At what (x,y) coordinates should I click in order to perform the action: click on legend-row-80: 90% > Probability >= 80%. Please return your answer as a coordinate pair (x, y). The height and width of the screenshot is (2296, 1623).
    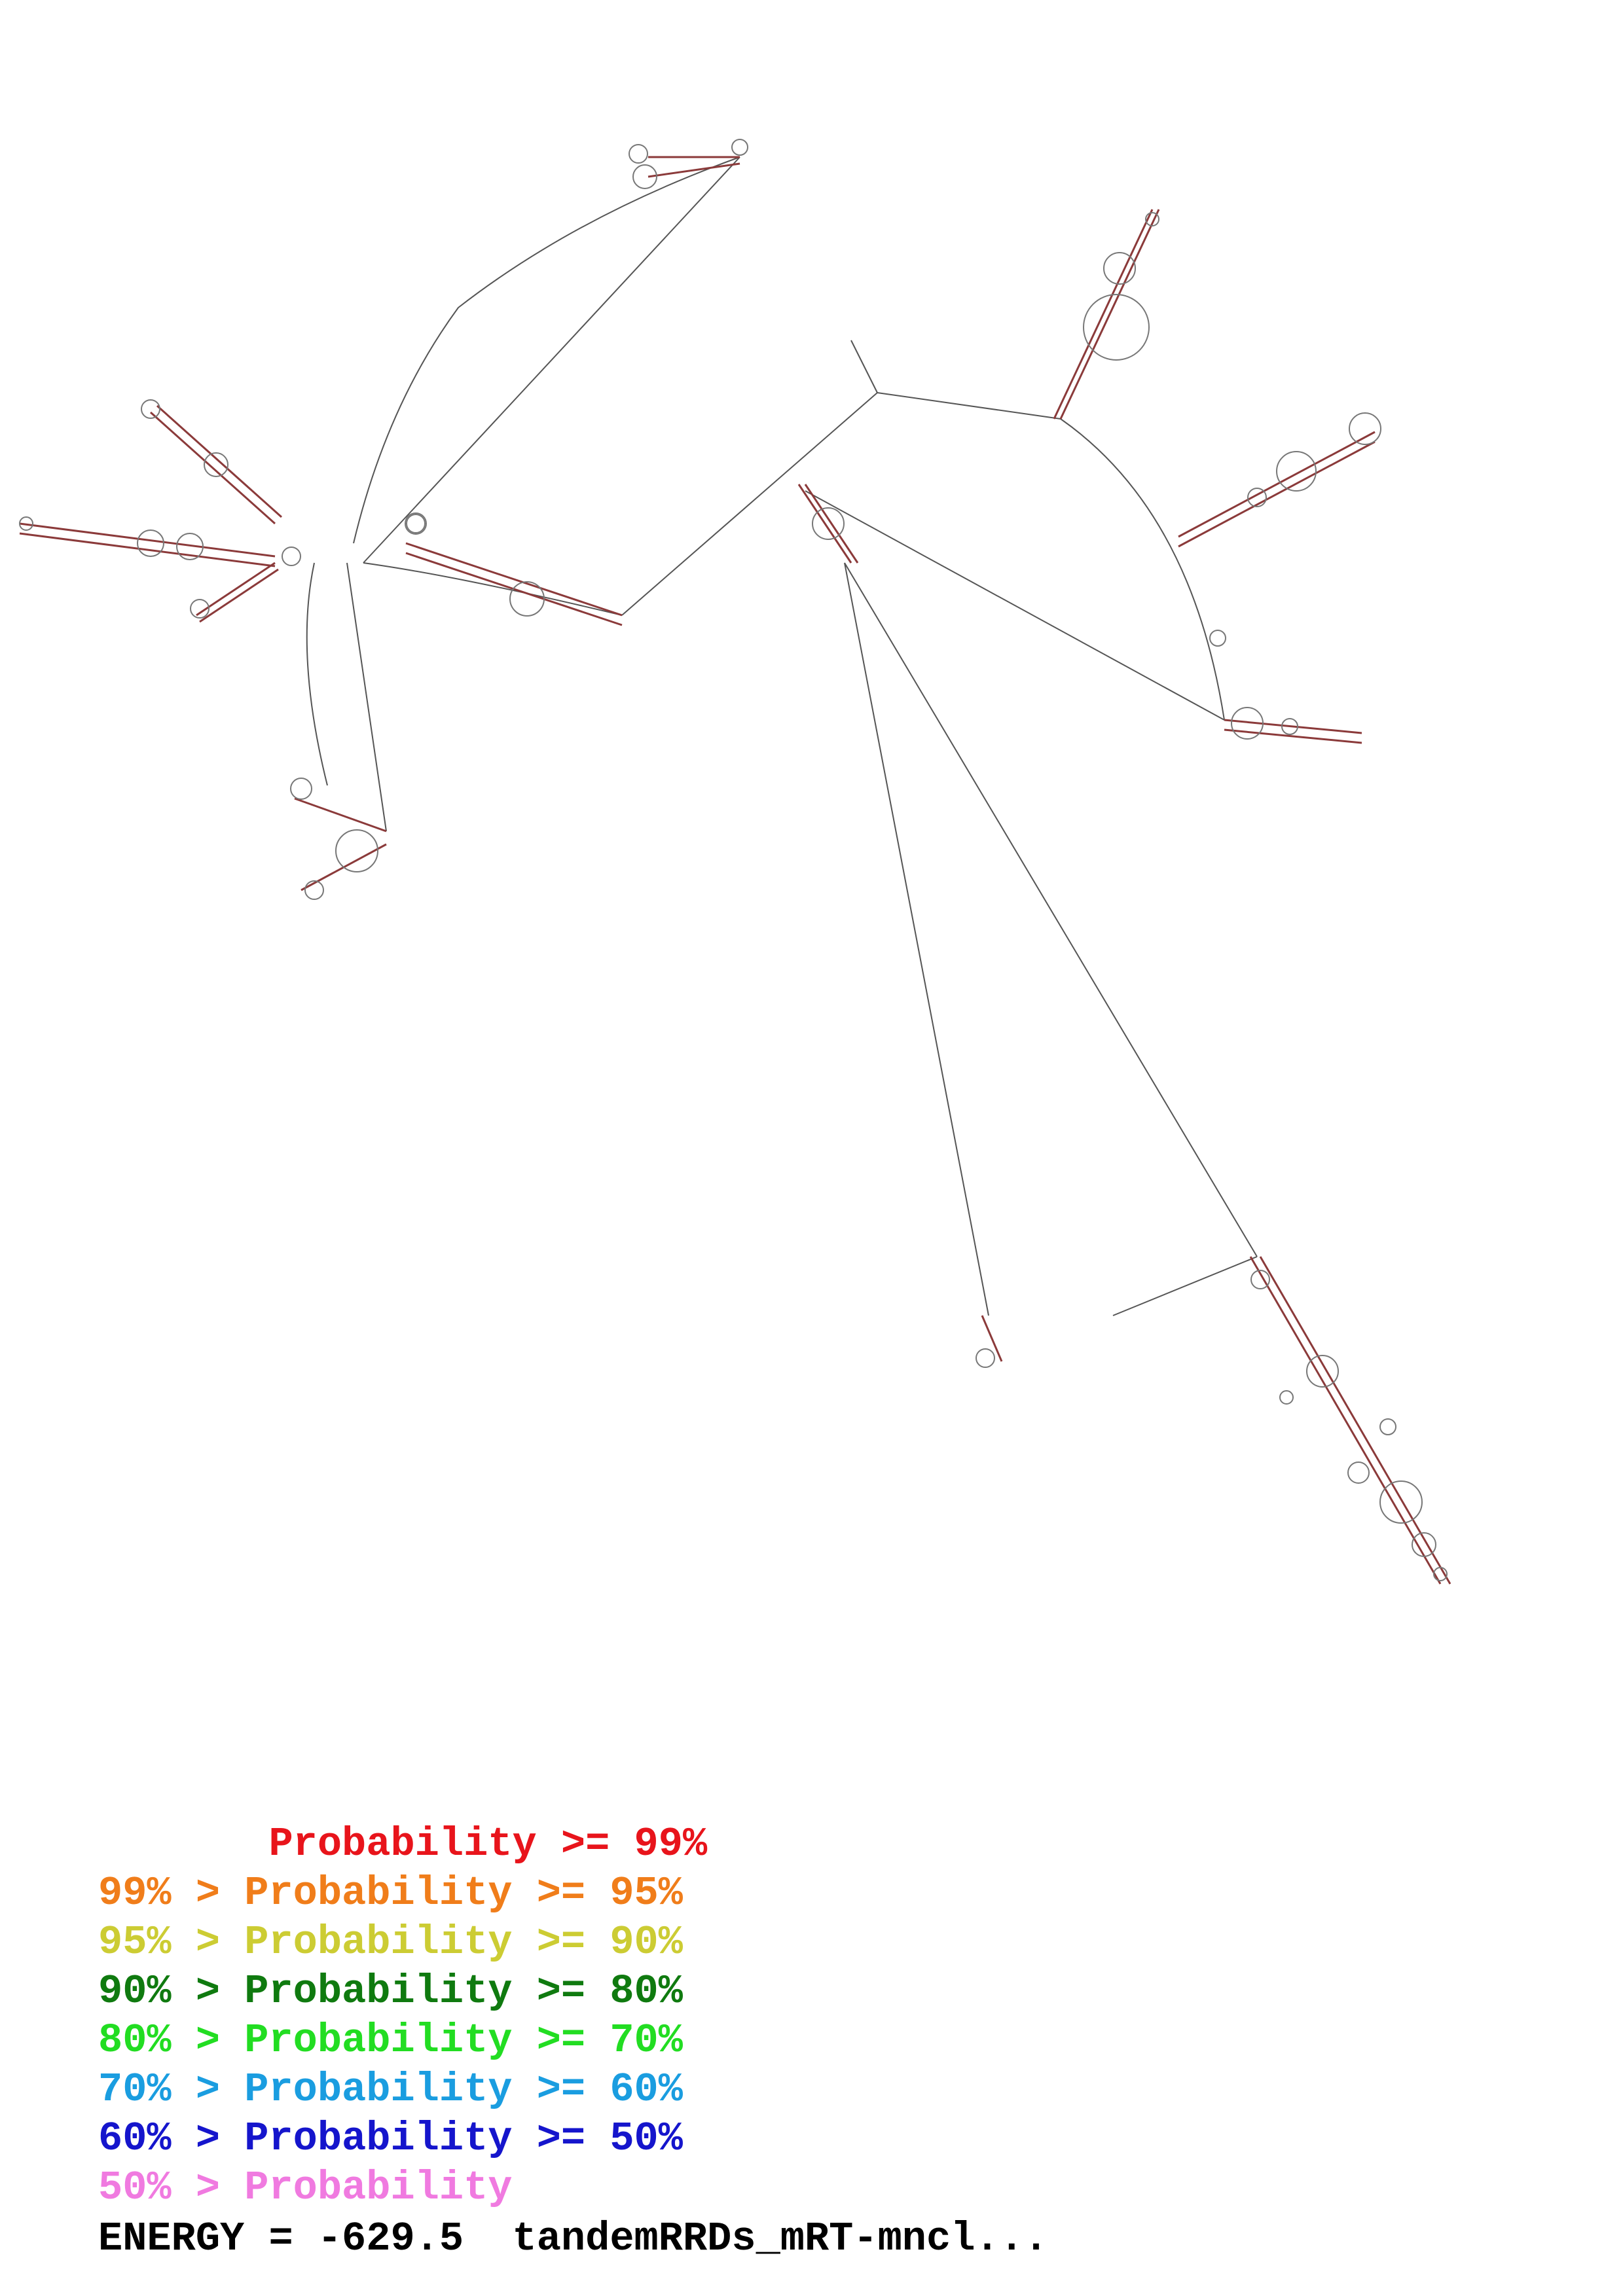
    Looking at the image, I should click on (390, 1991).